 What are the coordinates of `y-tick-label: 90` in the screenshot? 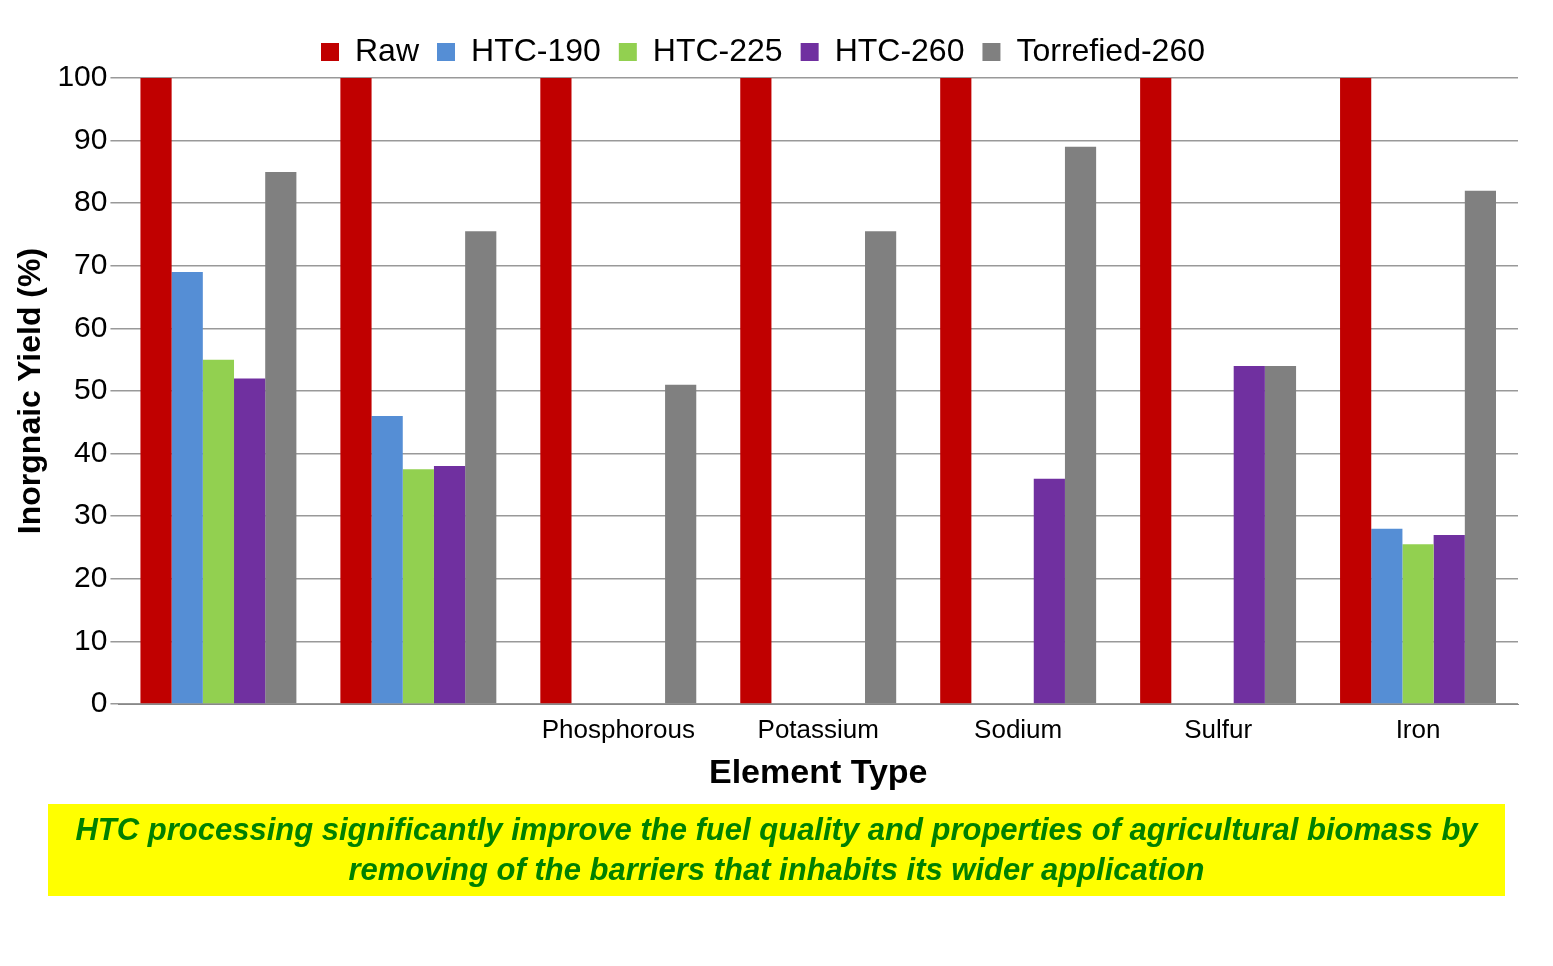 It's located at (91, 138).